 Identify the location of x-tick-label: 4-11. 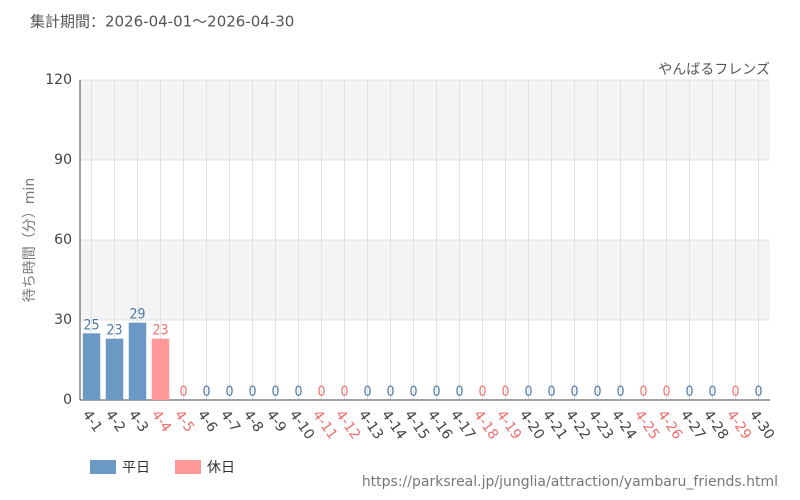
(324, 424).